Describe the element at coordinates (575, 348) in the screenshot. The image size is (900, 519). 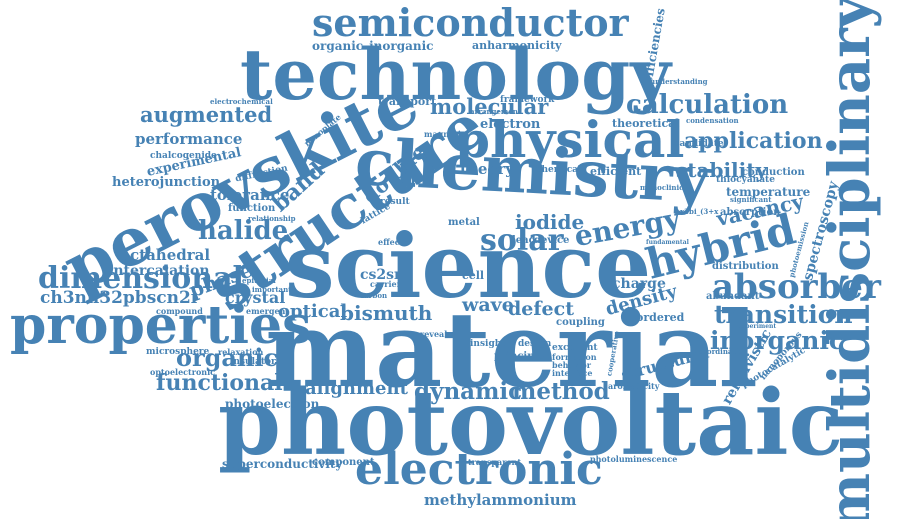
I see `cloud-word: excellent` at that location.